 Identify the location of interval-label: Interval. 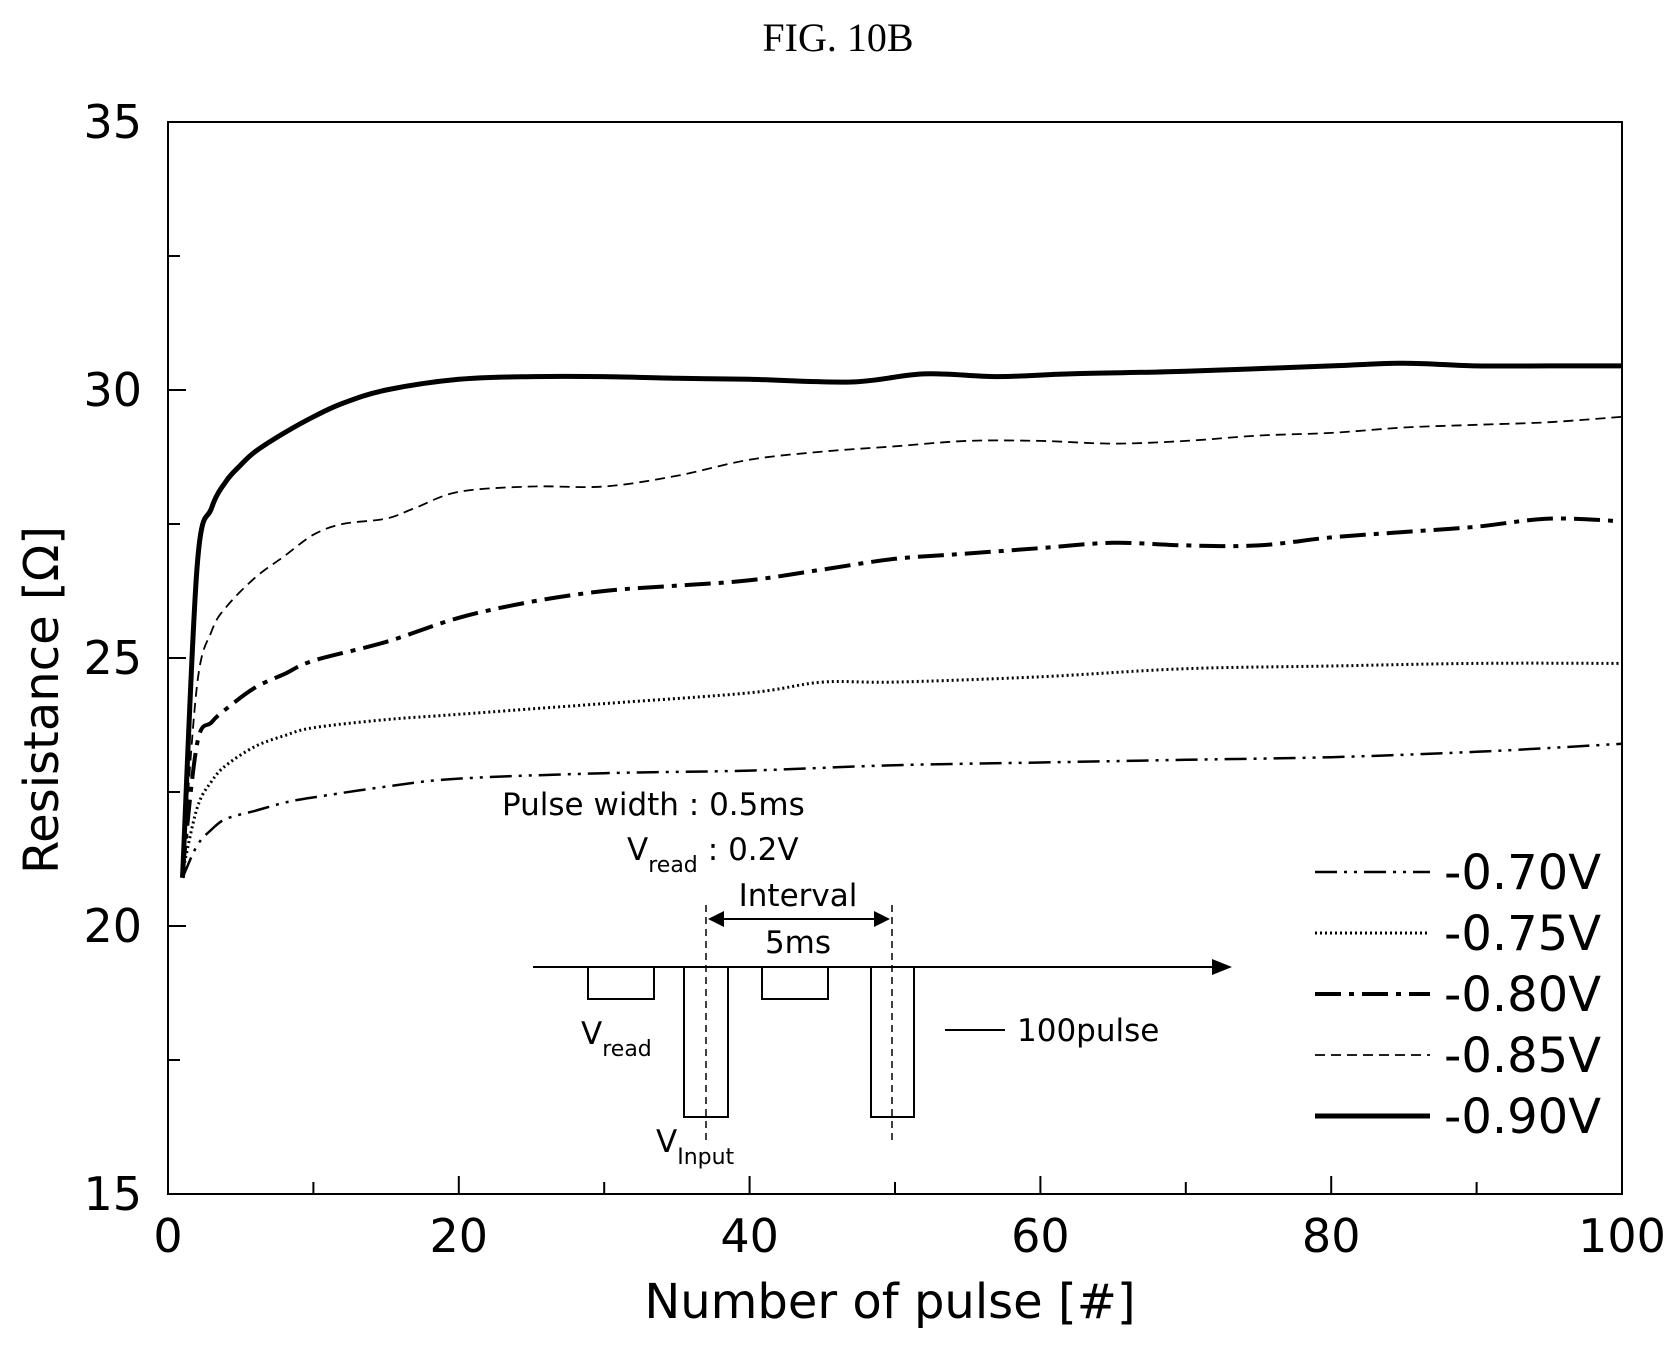
(798, 896).